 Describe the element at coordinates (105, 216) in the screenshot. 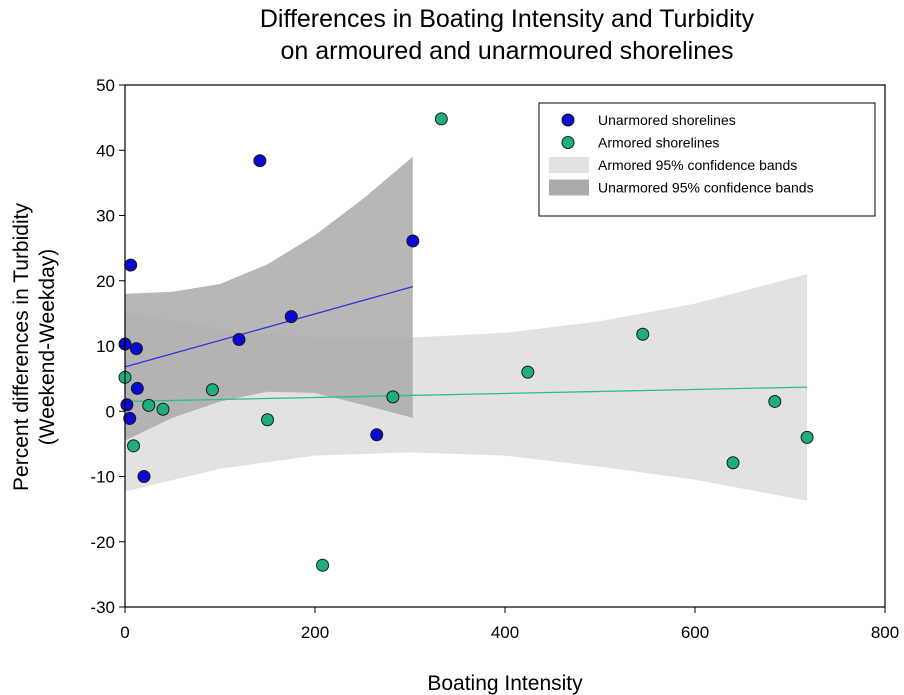

I see `y-tick-label: 30` at that location.